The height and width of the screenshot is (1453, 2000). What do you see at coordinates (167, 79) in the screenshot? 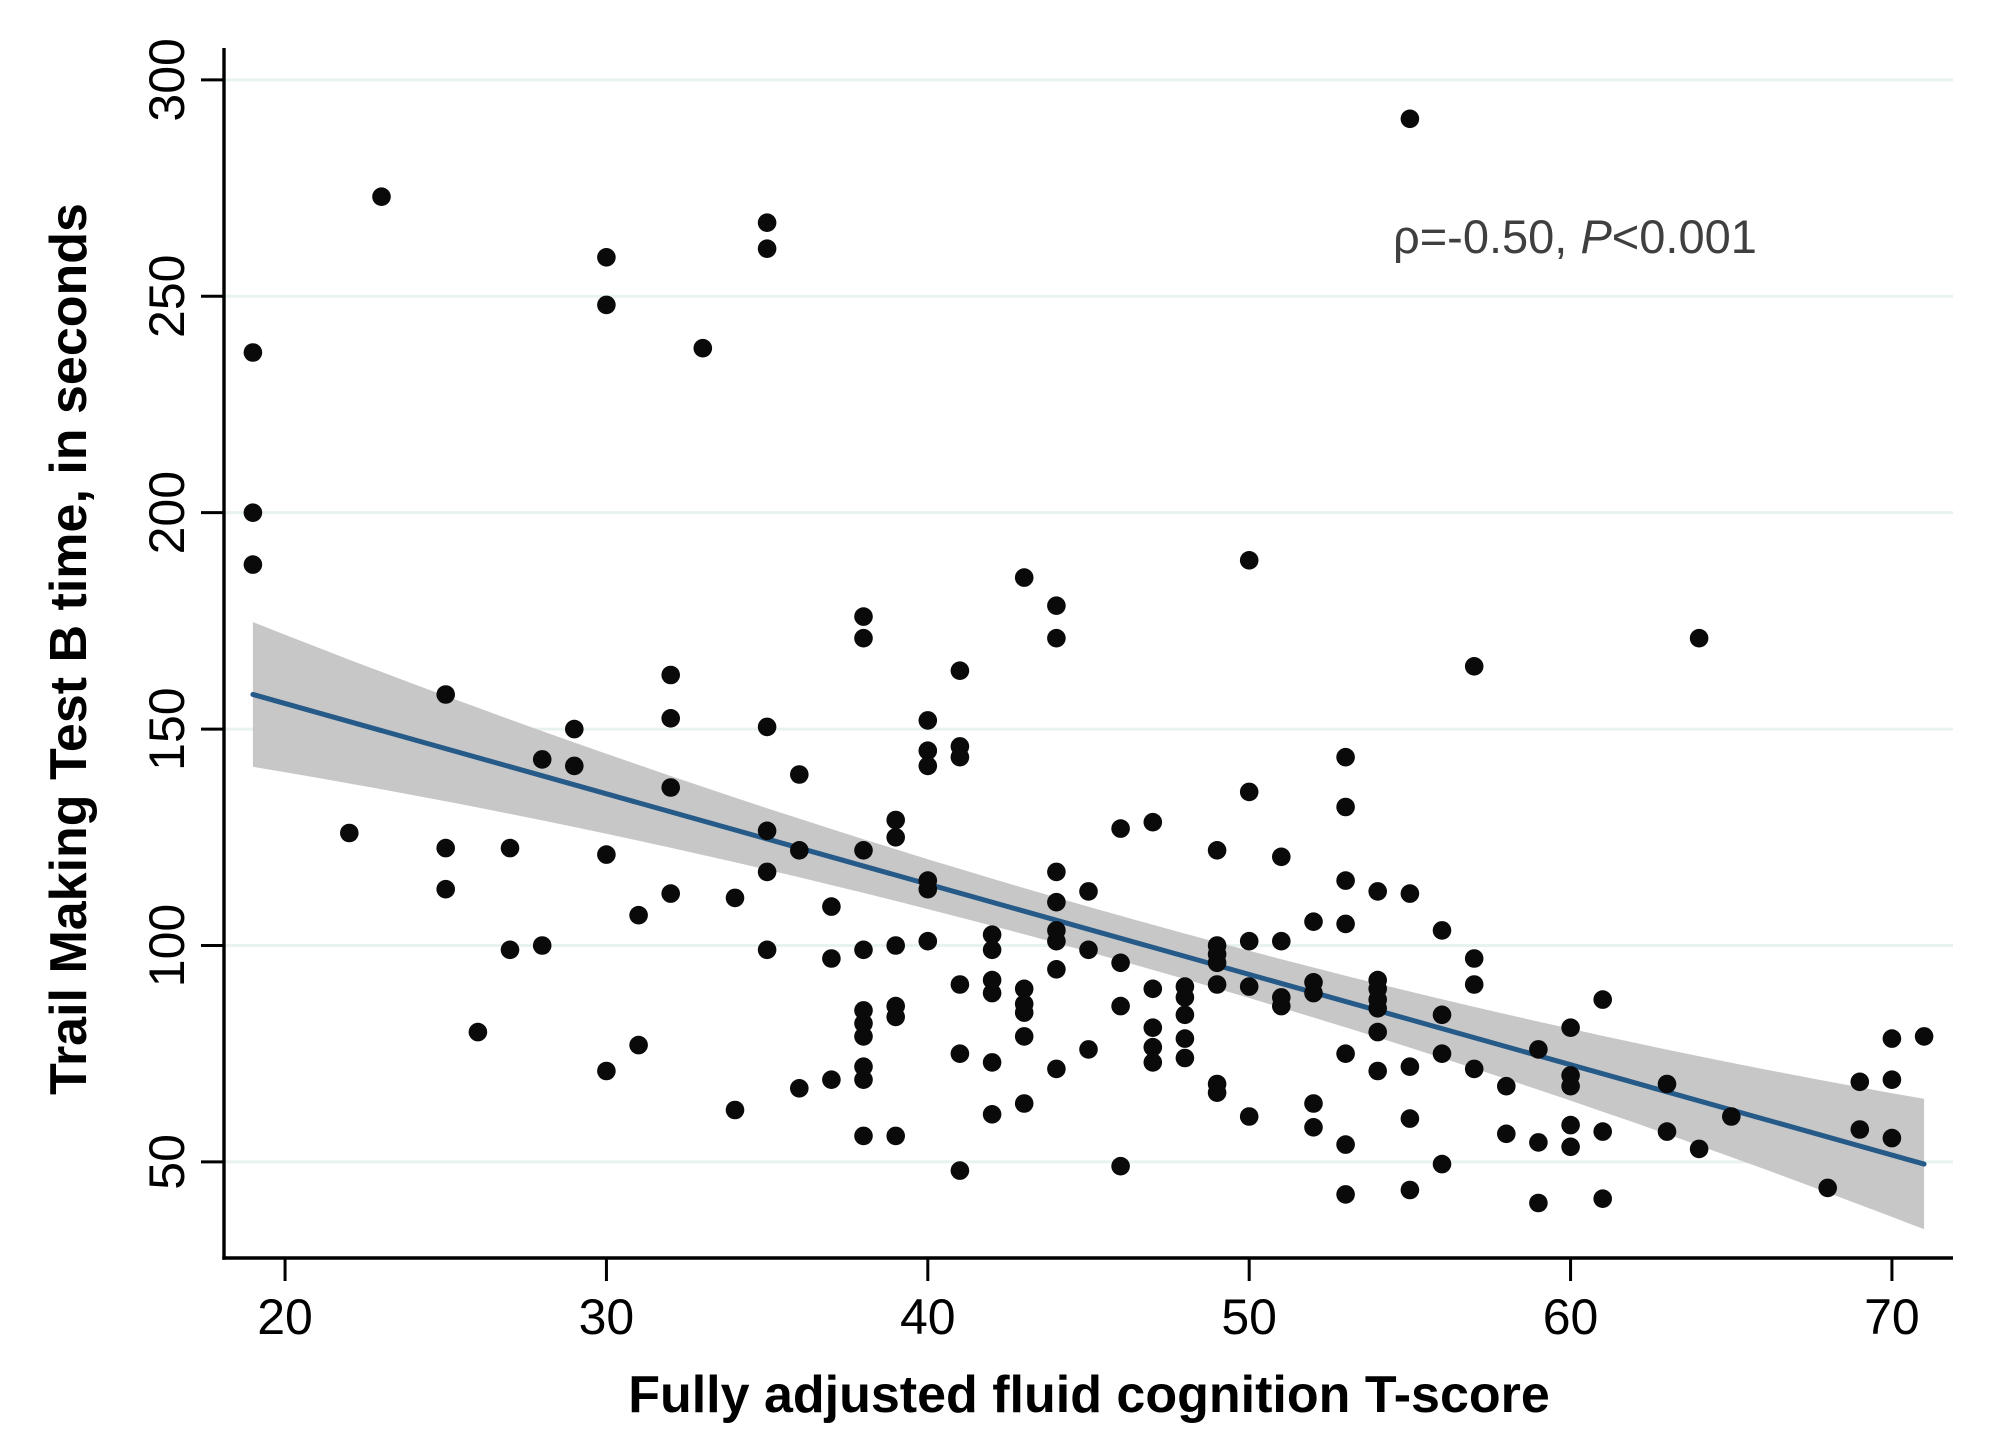
I see `y-tick-label: 300` at bounding box center [167, 79].